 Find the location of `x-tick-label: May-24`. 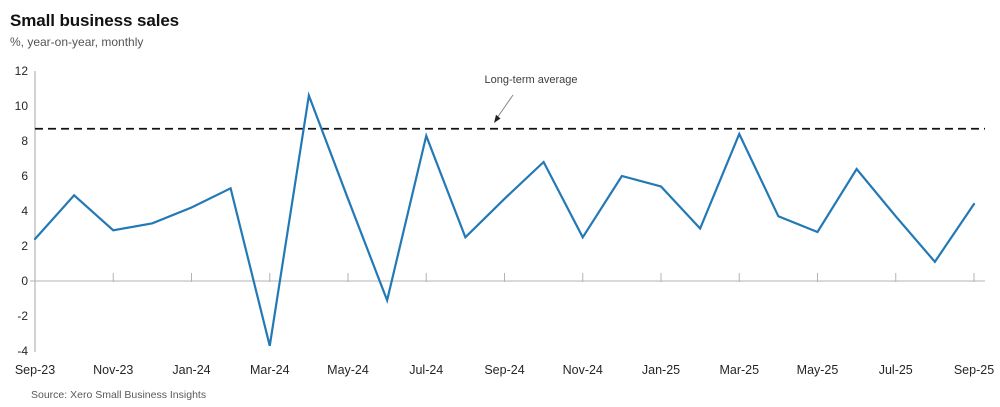

x-tick-label: May-24 is located at coordinates (348, 370).